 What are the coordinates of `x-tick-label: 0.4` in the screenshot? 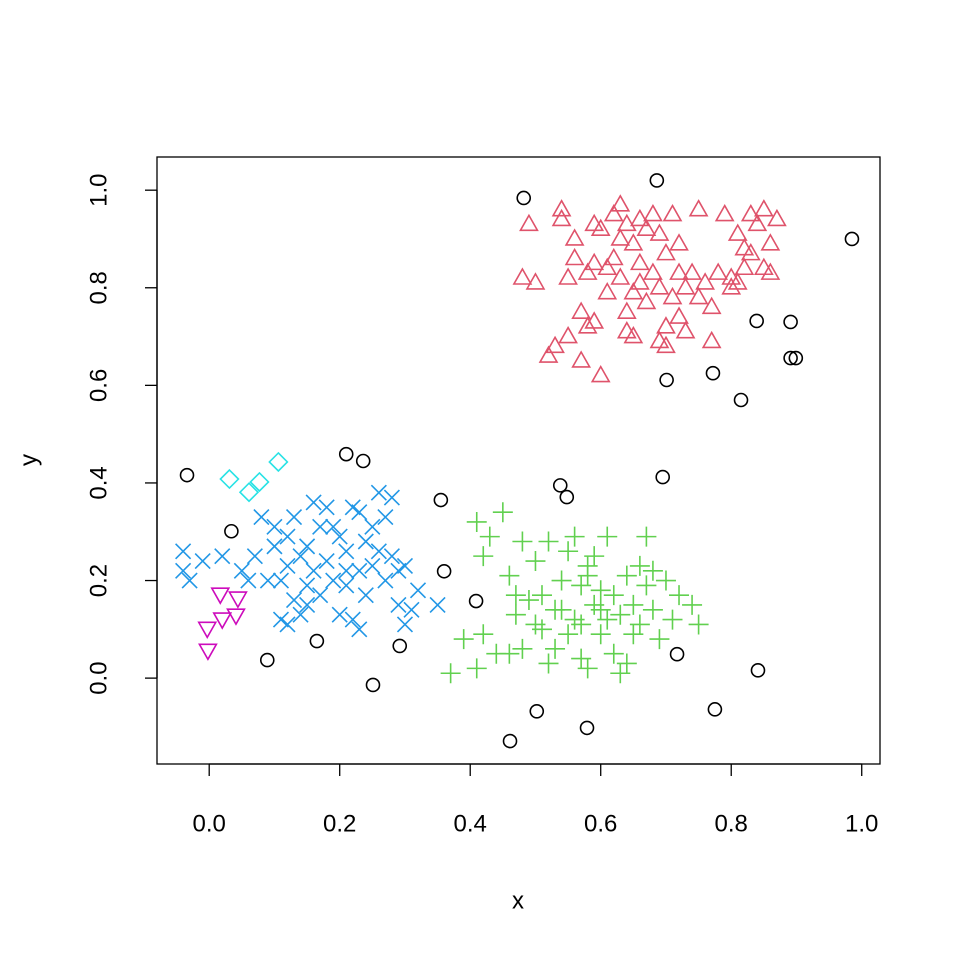 It's located at (470, 823).